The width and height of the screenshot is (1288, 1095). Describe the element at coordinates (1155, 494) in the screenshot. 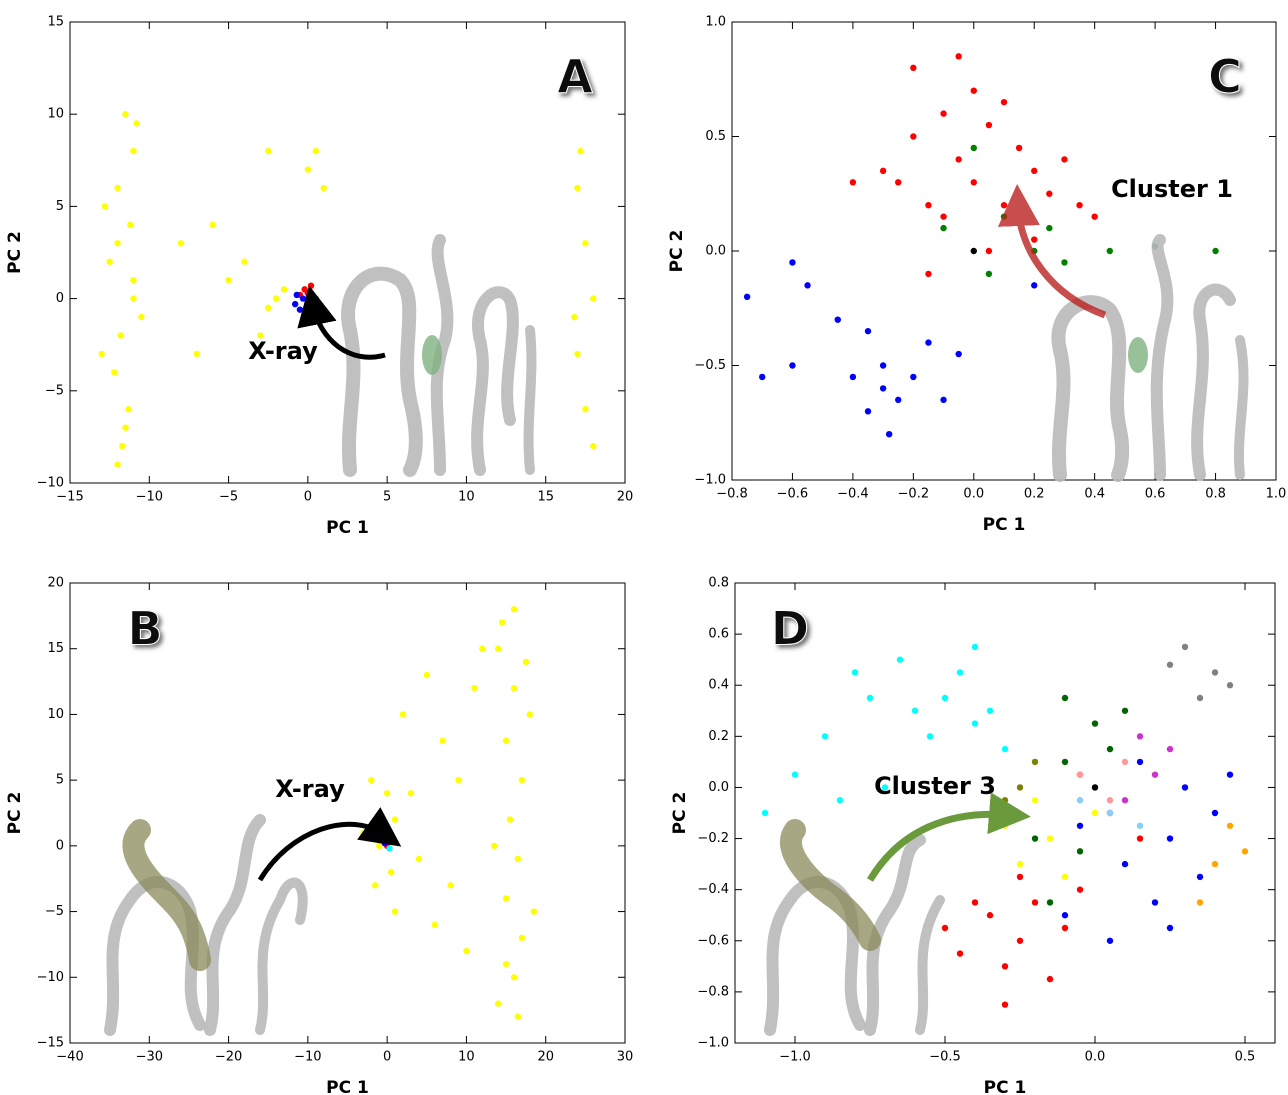

I see `x-tick-label: 0.6` at that location.